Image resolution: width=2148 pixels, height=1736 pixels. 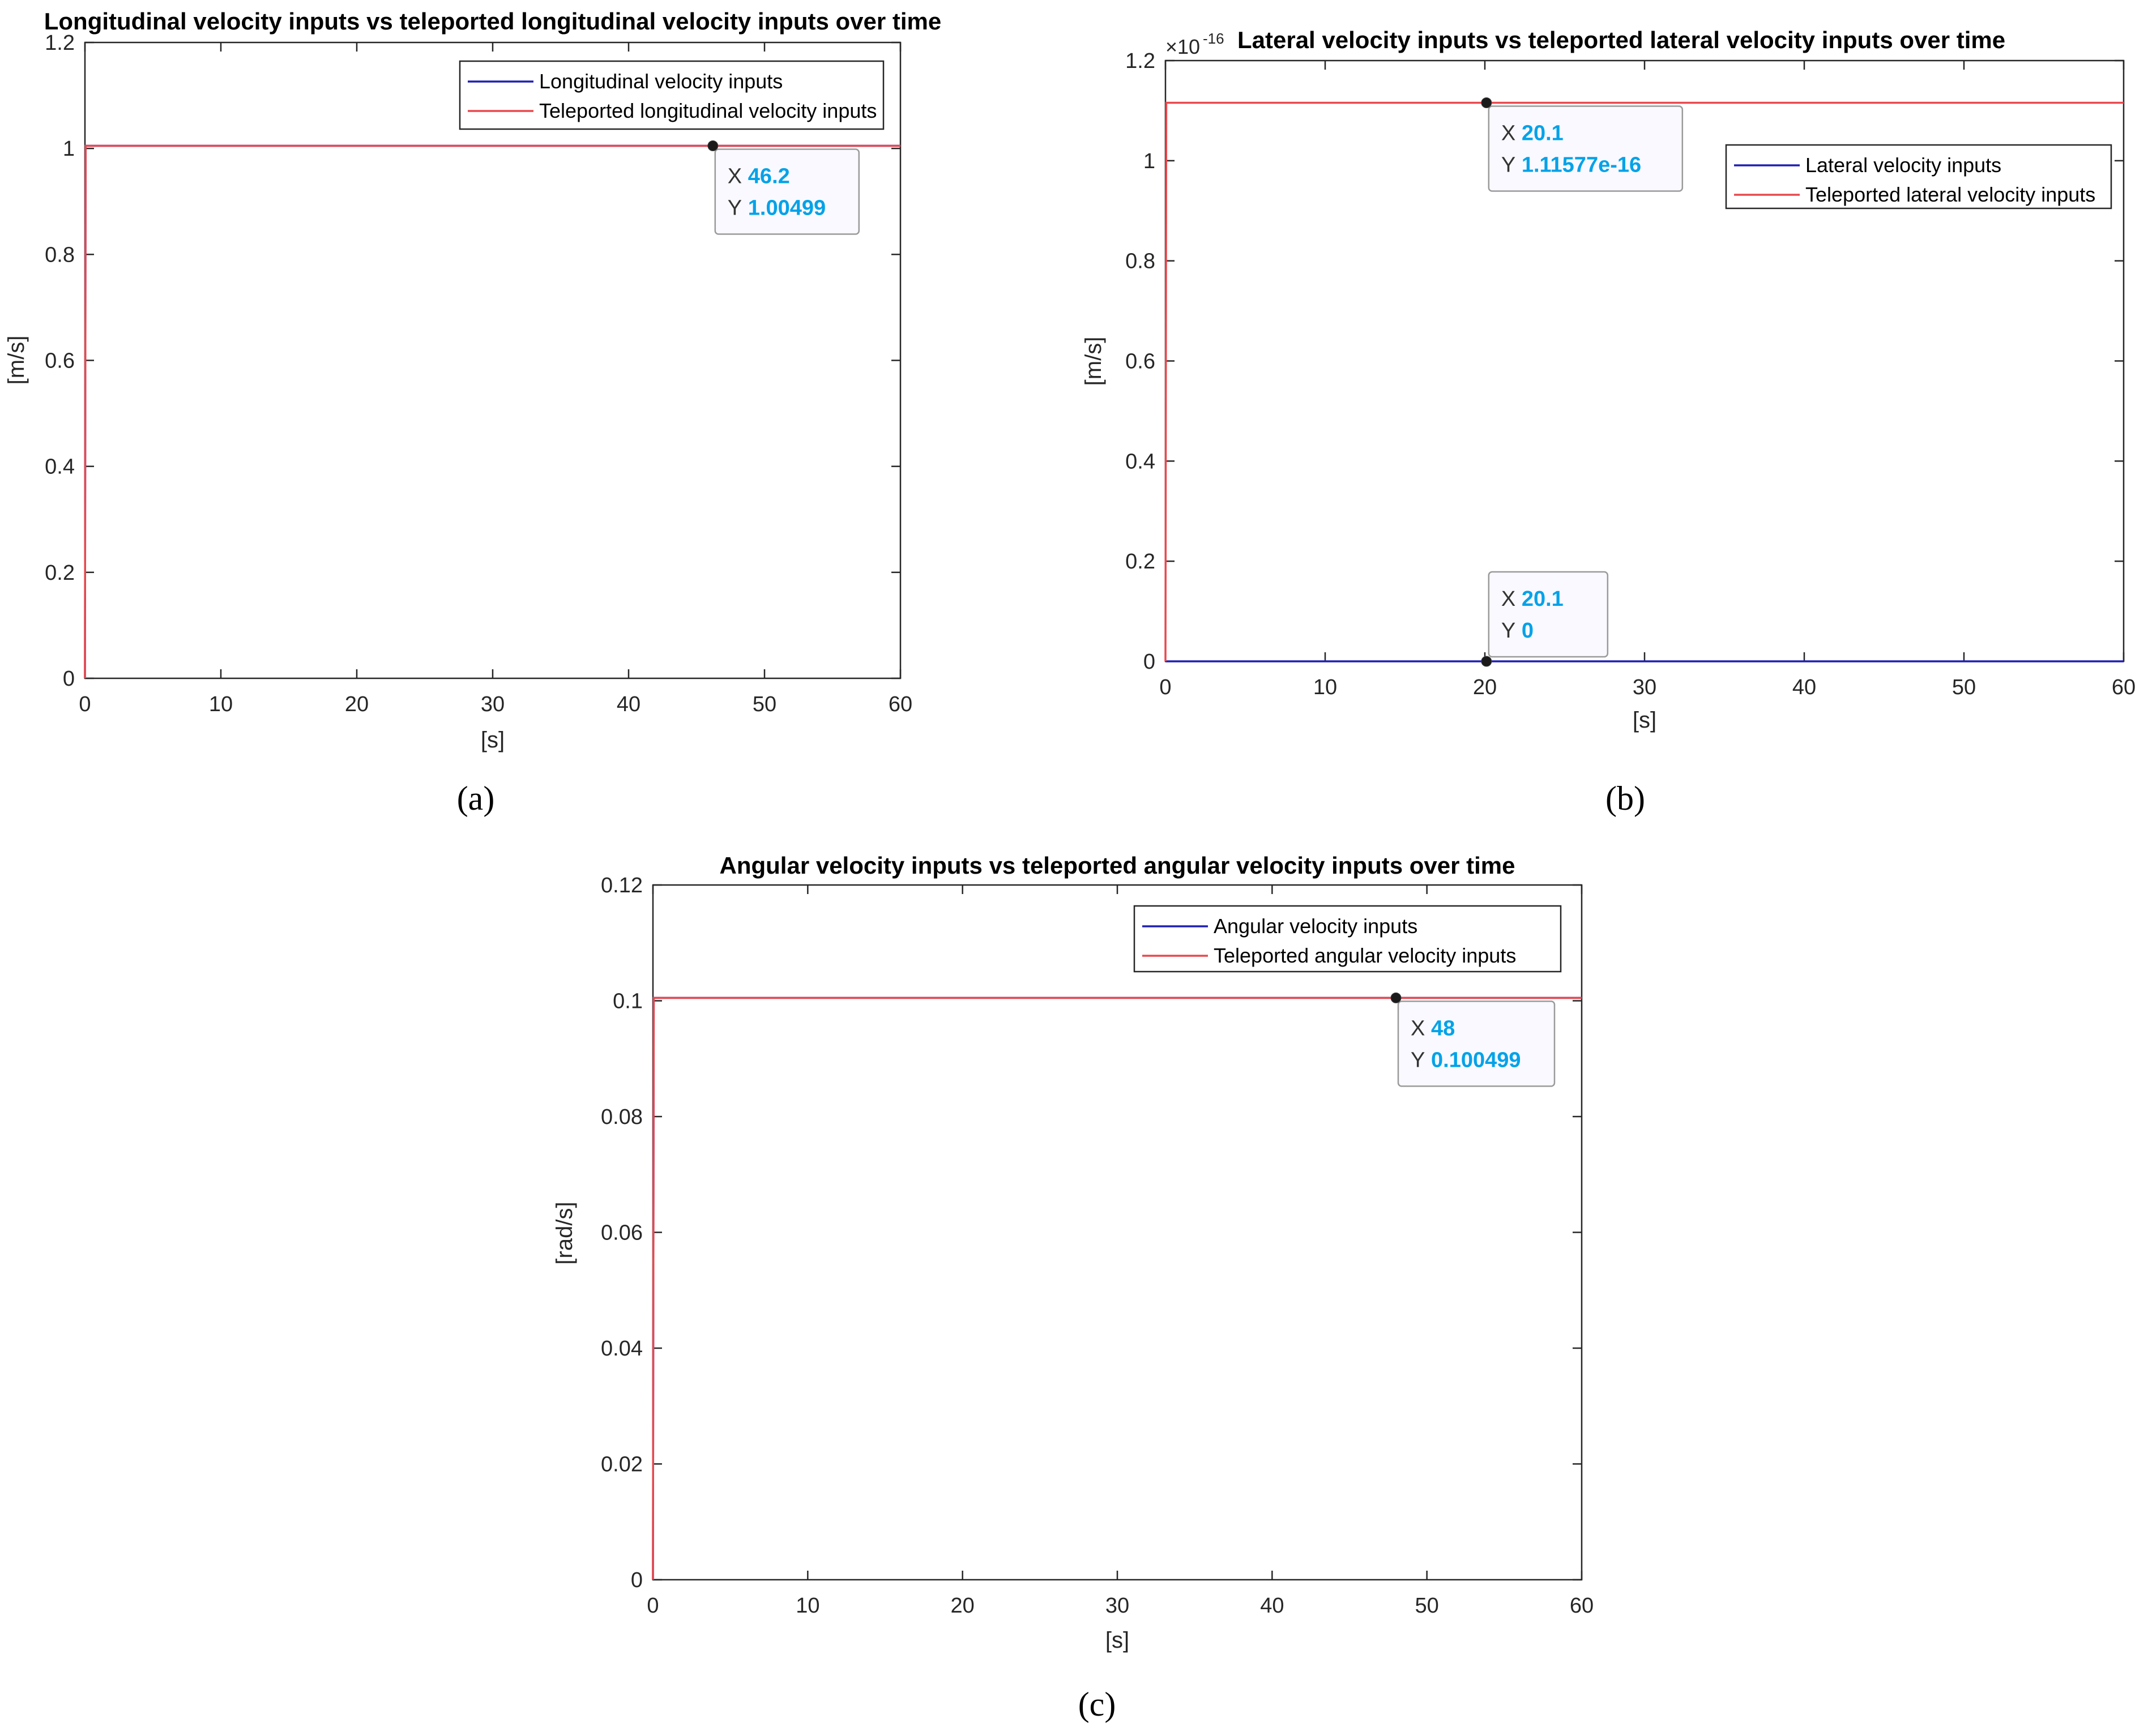 I want to click on datatip-x-value: 48, so click(x=1443, y=1028).